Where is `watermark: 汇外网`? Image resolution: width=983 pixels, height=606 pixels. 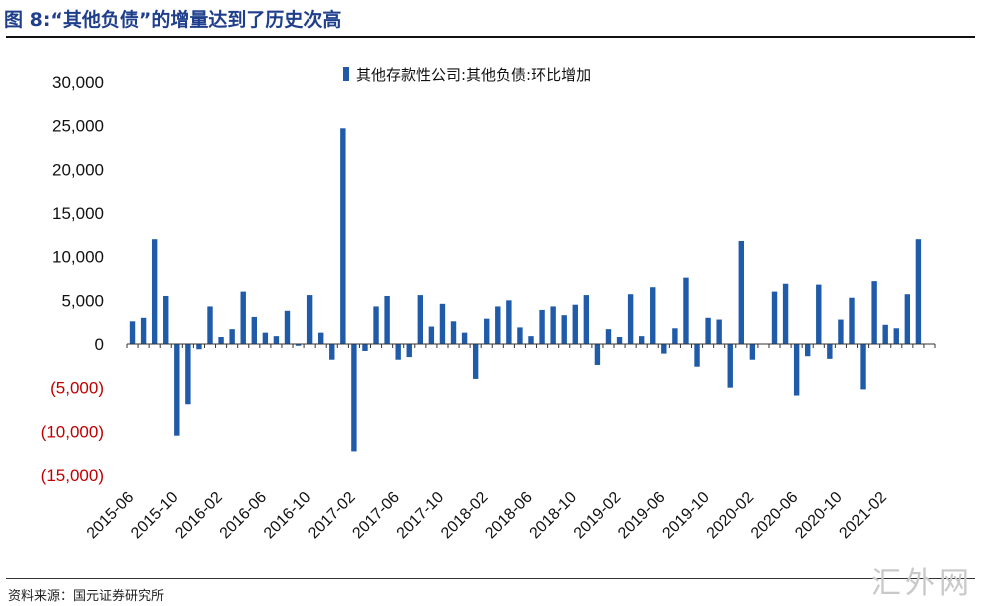 watermark: 汇外网 is located at coordinates (922, 583).